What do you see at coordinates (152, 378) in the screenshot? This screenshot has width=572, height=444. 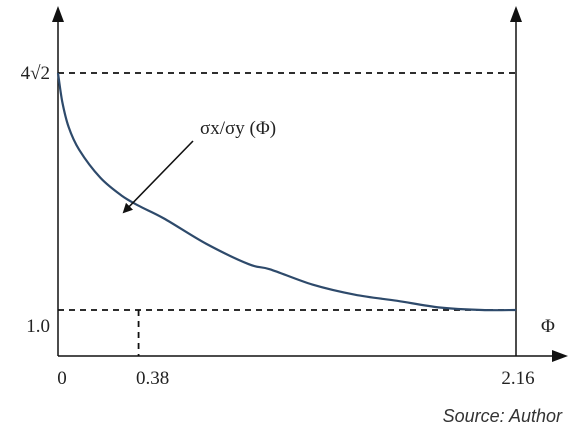 I see `x-tick-label-038: 0.38` at bounding box center [152, 378].